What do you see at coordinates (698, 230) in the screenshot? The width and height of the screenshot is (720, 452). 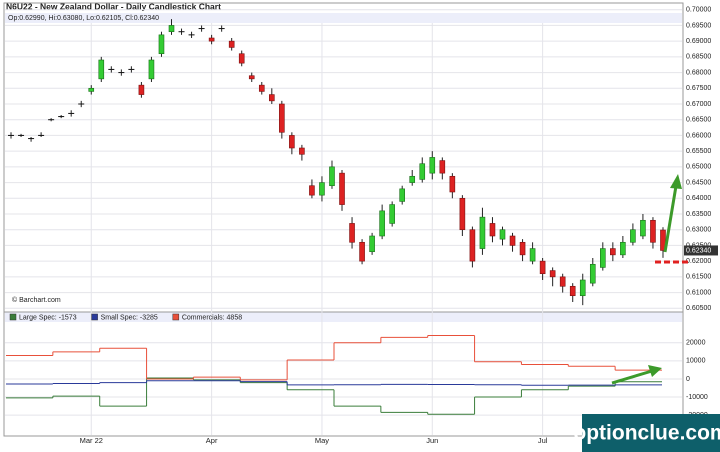 I see `y-tick-label: 0.63000` at bounding box center [698, 230].